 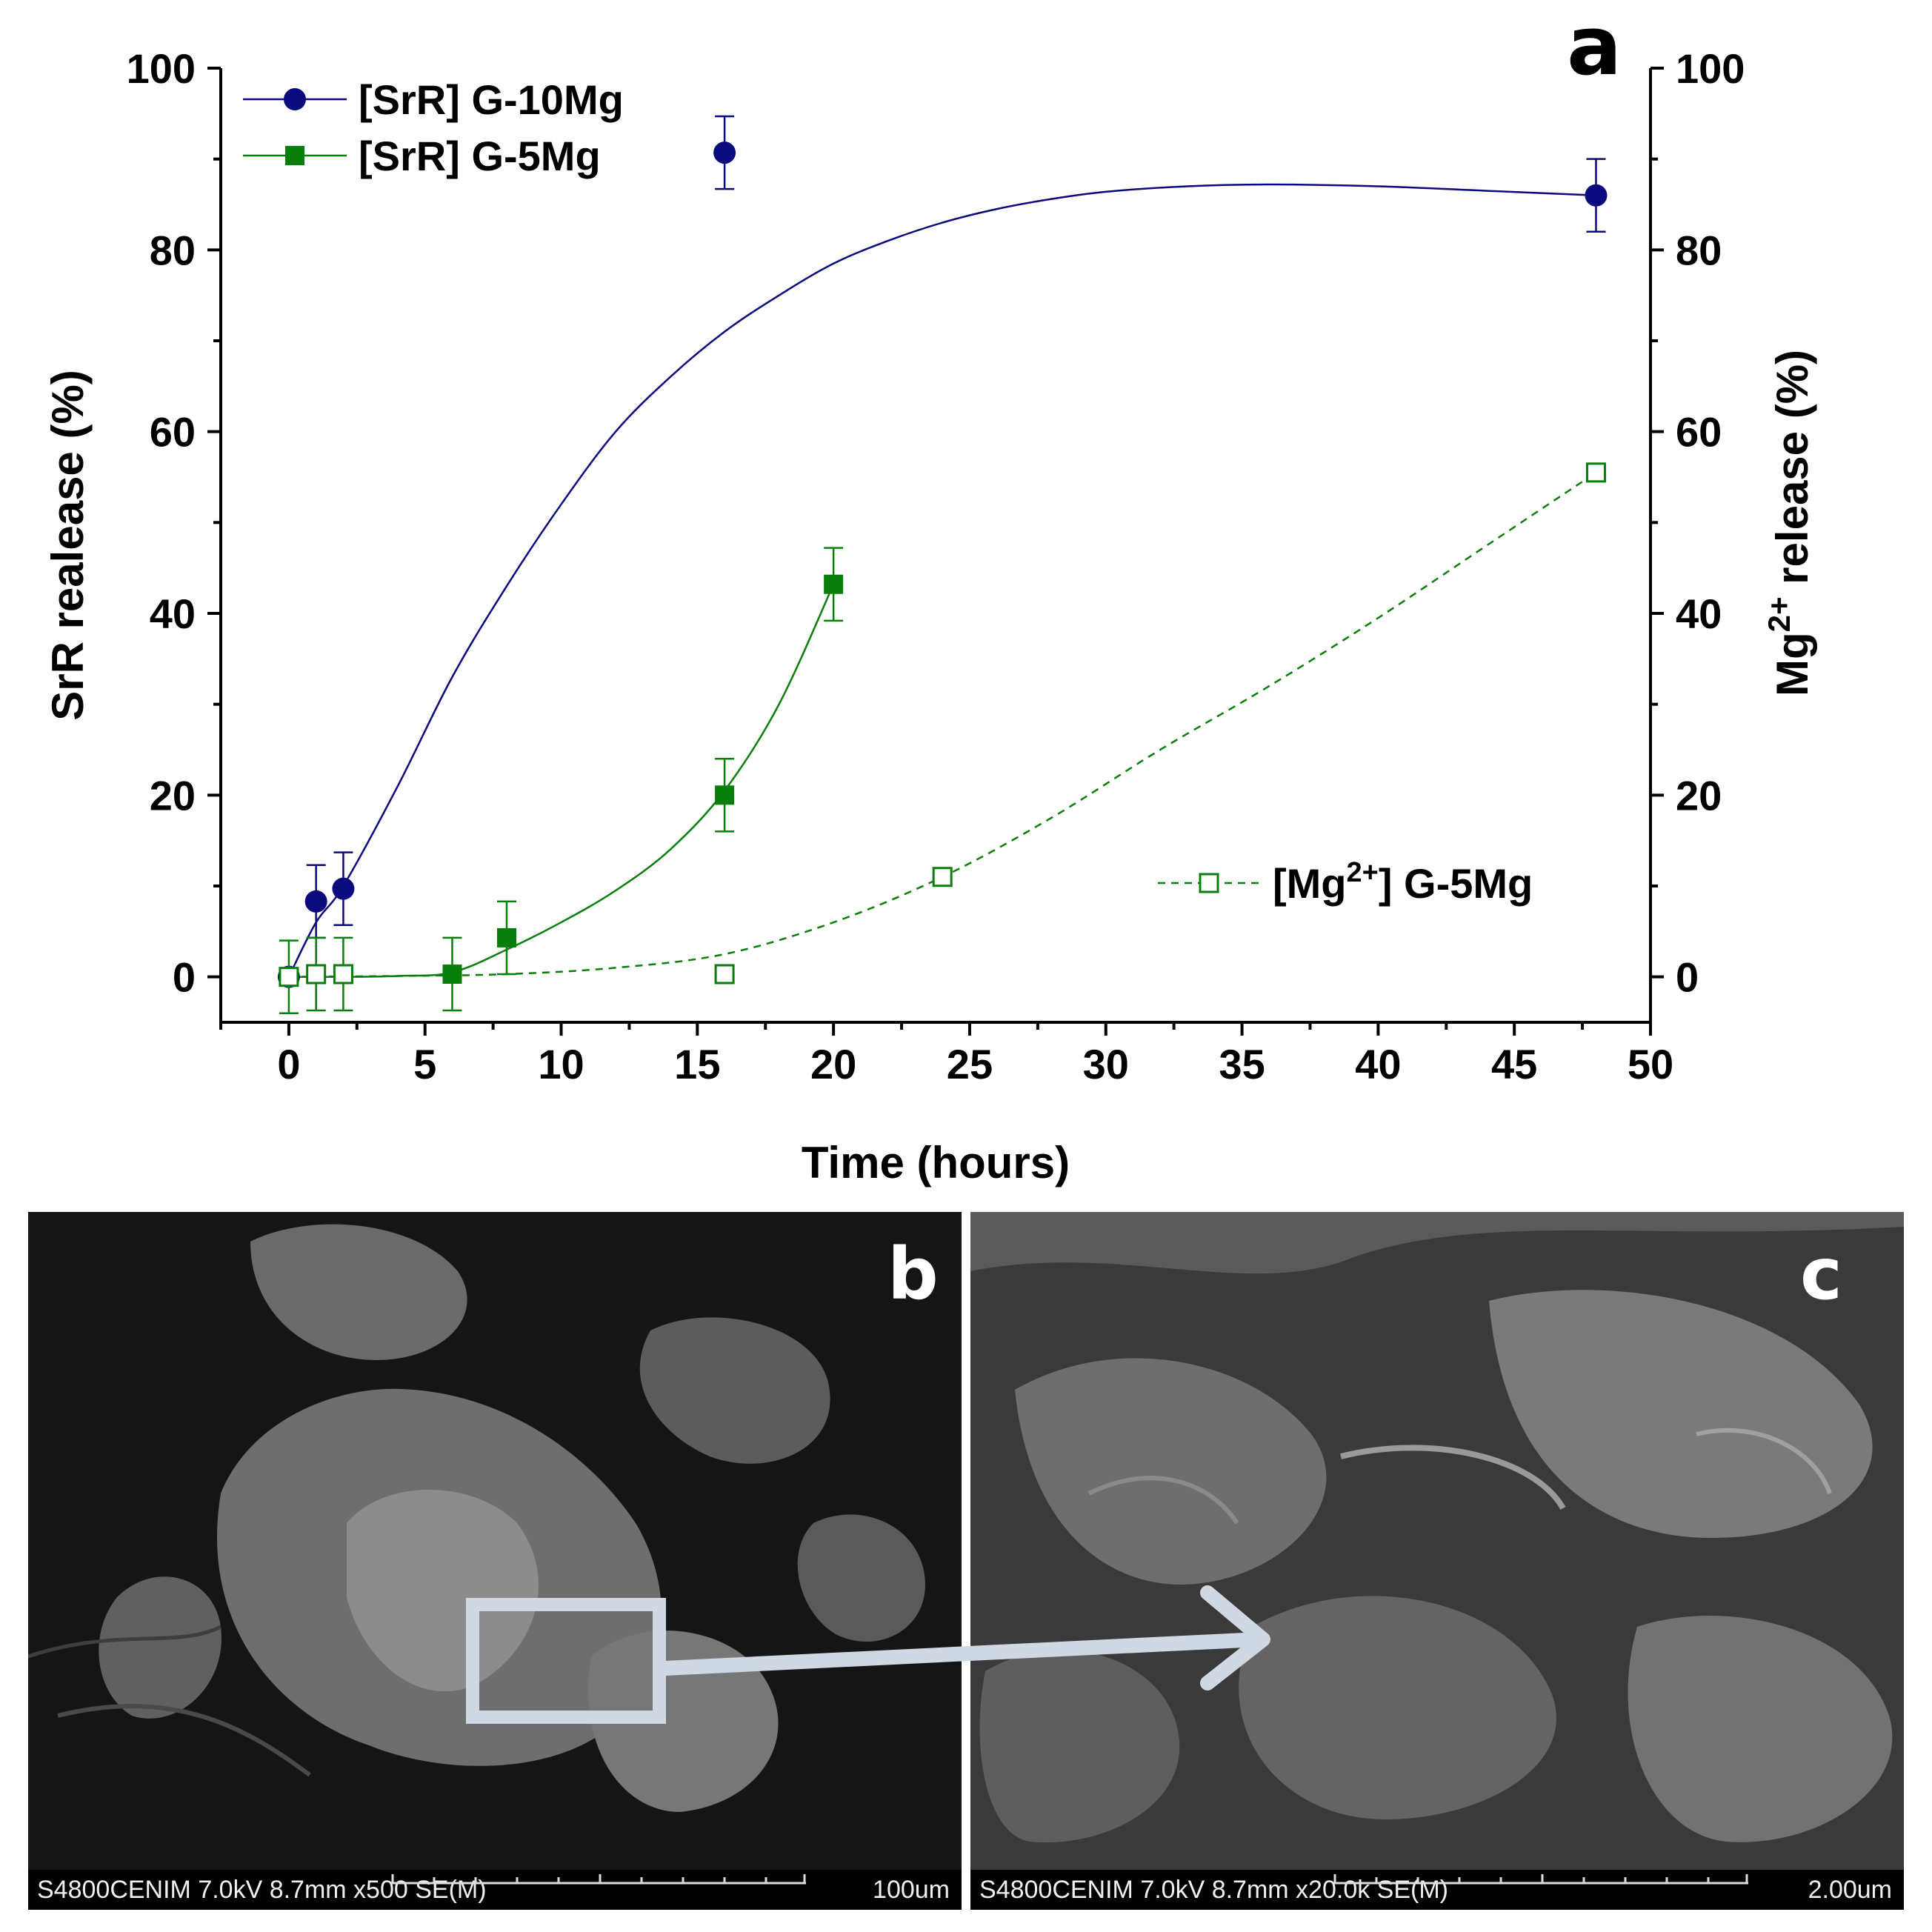 I want to click on y-right-tick-label: 40, so click(x=1699, y=614).